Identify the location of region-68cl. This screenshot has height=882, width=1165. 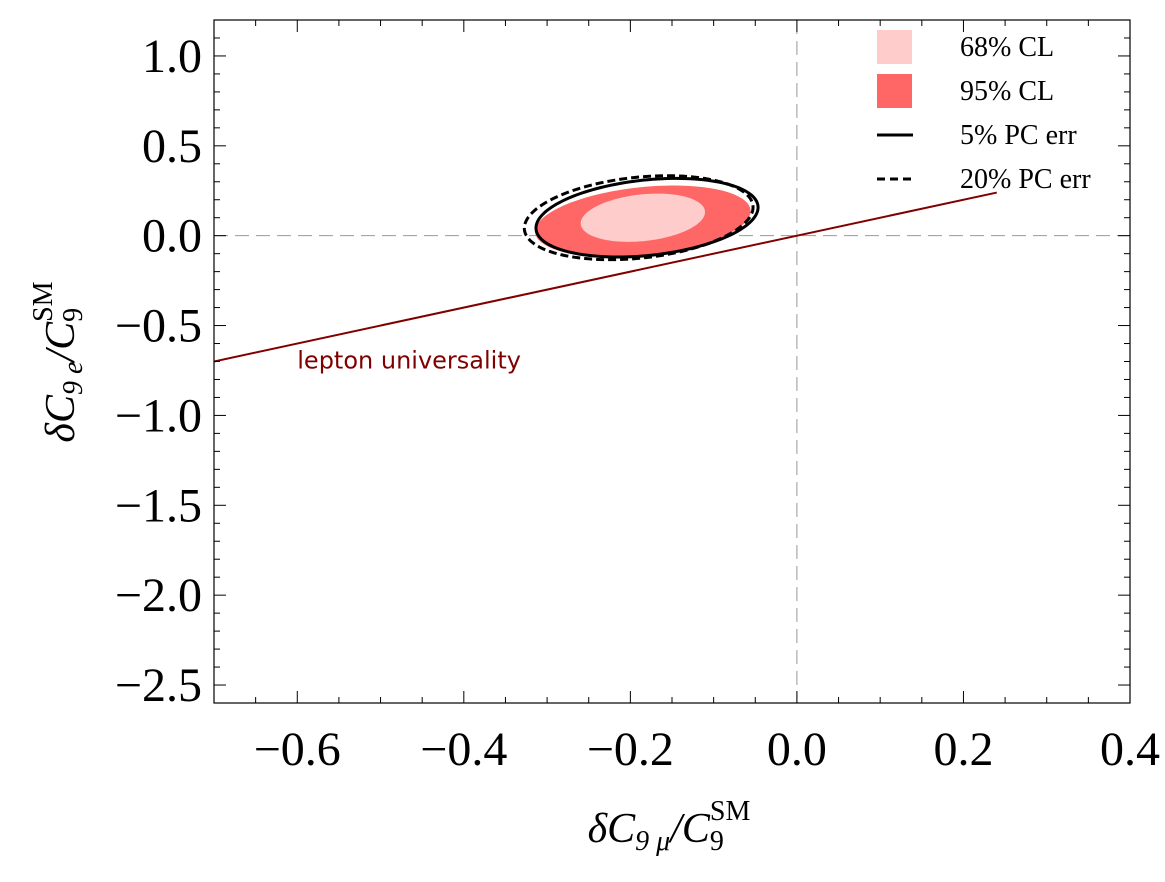
(643, 217).